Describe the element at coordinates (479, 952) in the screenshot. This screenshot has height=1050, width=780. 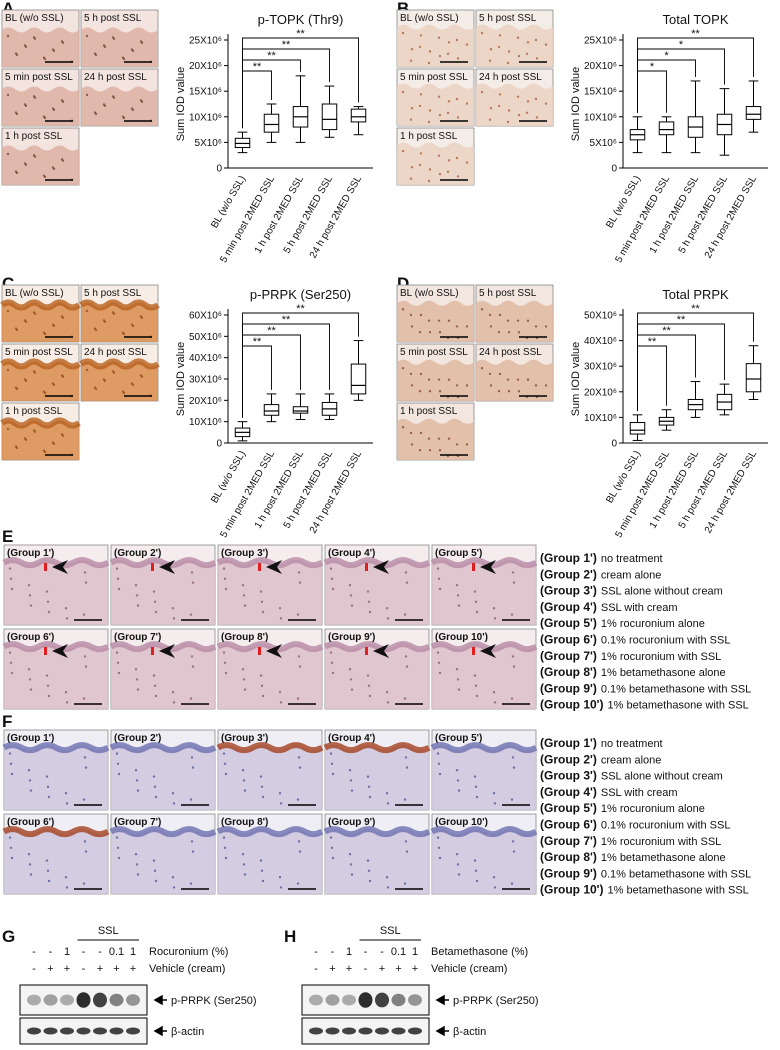
I see `row-label: Betamethasone (%)` at that location.